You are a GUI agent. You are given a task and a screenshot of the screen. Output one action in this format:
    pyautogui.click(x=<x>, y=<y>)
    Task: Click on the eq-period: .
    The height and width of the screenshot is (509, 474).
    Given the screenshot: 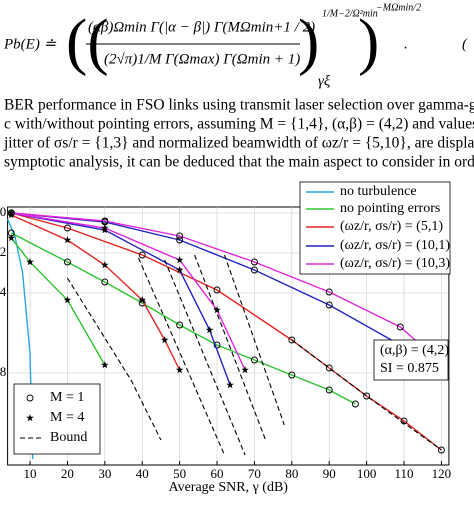 What is the action you would take?
    pyautogui.click(x=406, y=44)
    